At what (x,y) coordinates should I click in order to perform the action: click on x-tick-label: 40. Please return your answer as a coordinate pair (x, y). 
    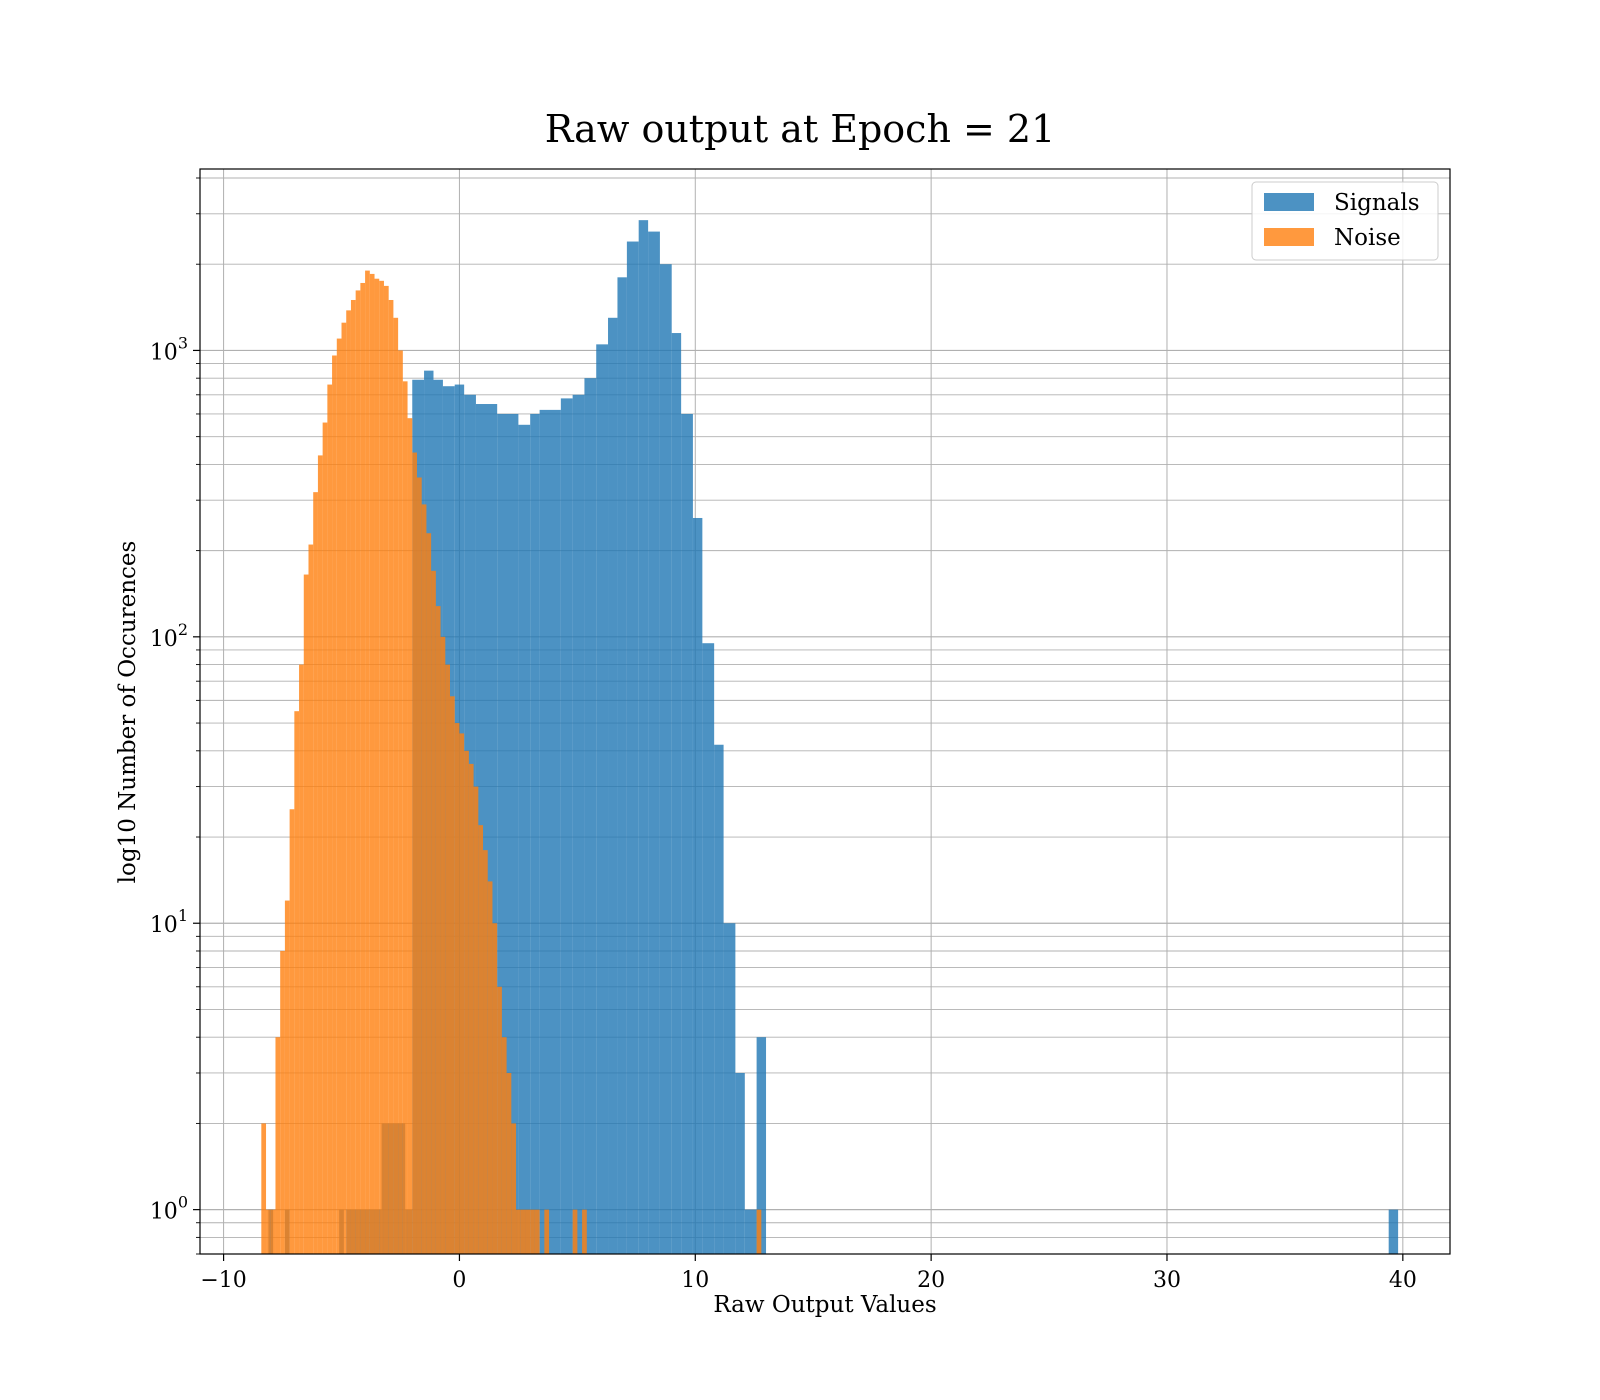
    Looking at the image, I should click on (1403, 1280).